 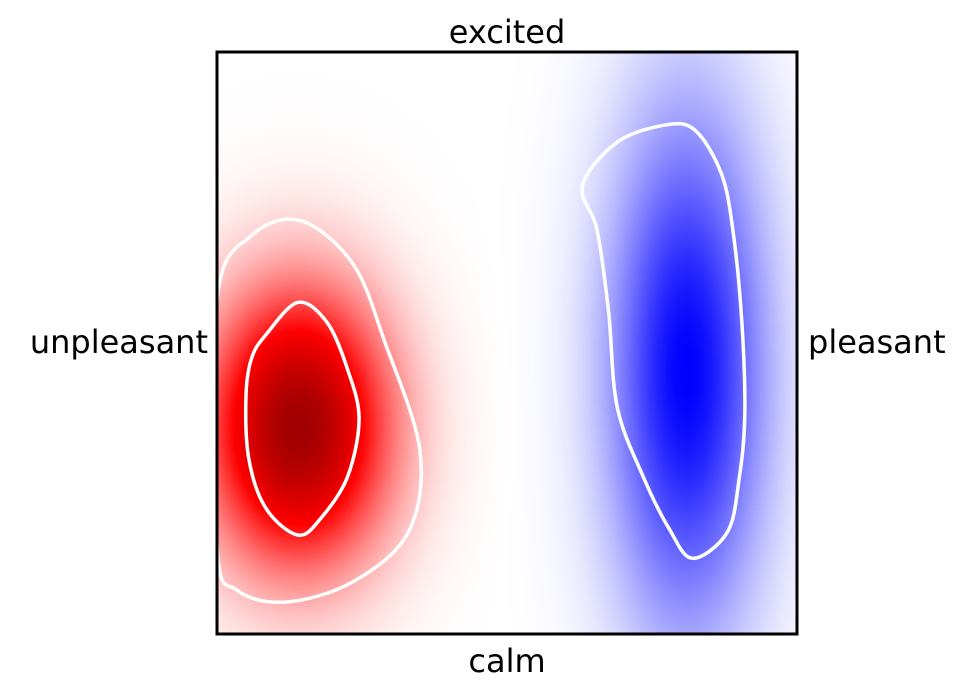 What do you see at coordinates (507, 32) in the screenshot?
I see `top-axis-label: excited` at bounding box center [507, 32].